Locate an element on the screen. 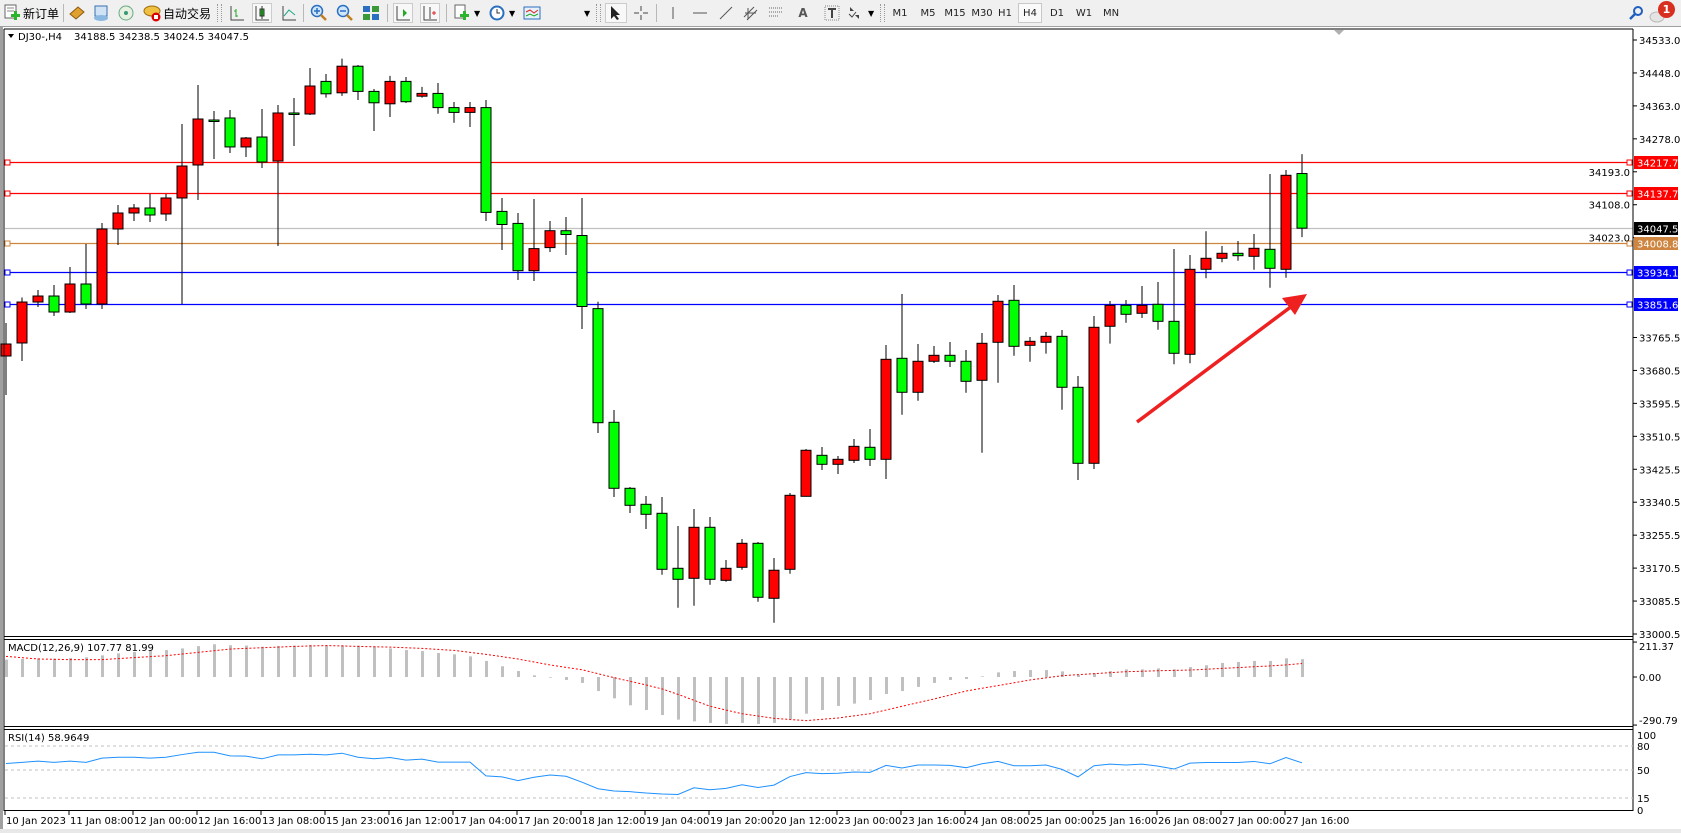  auto-trading-button: 自动交易 is located at coordinates (177, 13).